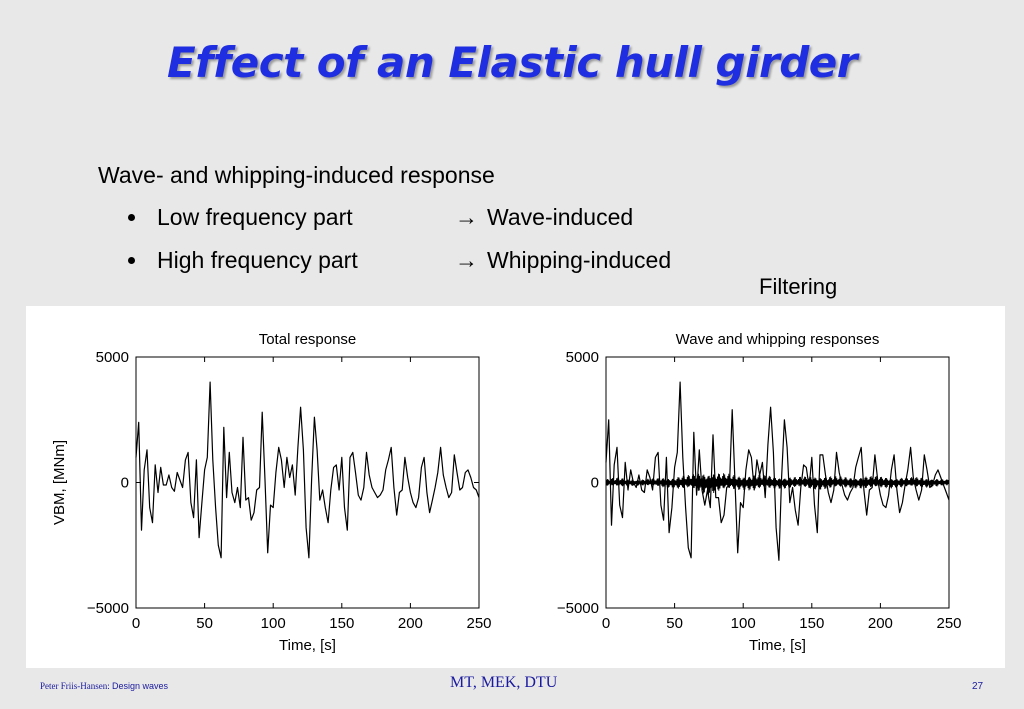 Image resolution: width=1024 pixels, height=709 pixels. Describe the element at coordinates (504, 682) in the screenshot. I see `footer-institution: MT, MEK, DTU` at that location.